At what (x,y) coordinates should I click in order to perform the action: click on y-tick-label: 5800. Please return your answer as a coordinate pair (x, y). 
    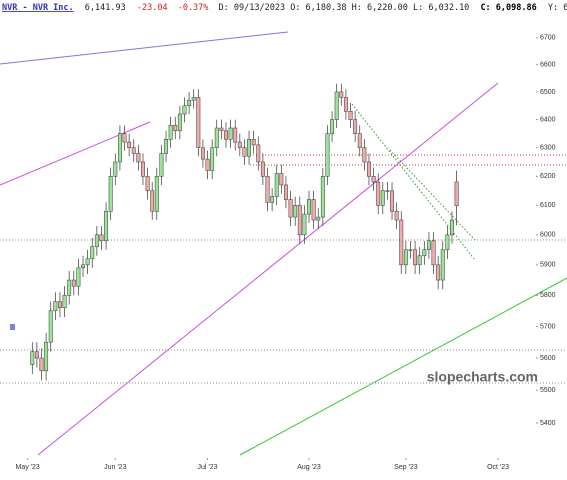
    Looking at the image, I should click on (548, 295).